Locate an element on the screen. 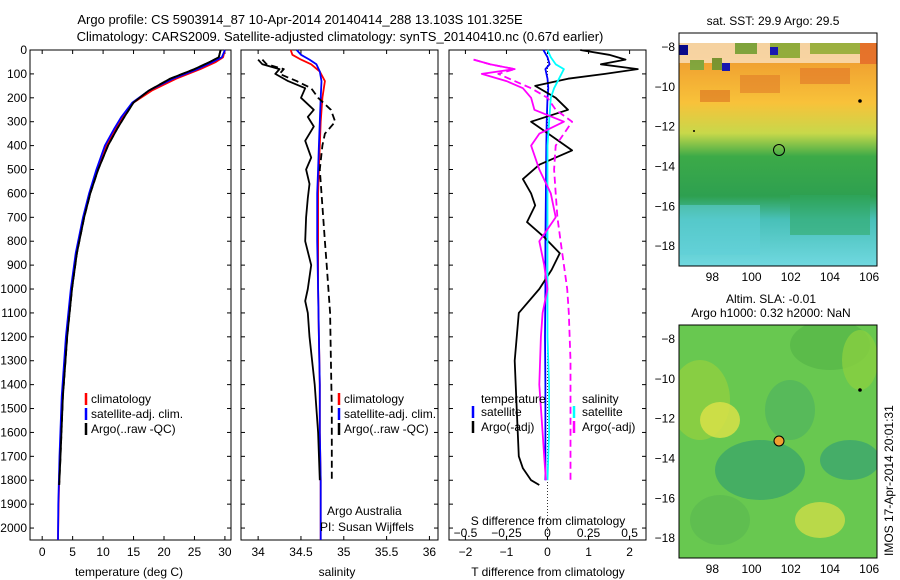 The width and height of the screenshot is (900, 580). credit-line2: PI: Susan Wijffels is located at coordinates (367, 527).